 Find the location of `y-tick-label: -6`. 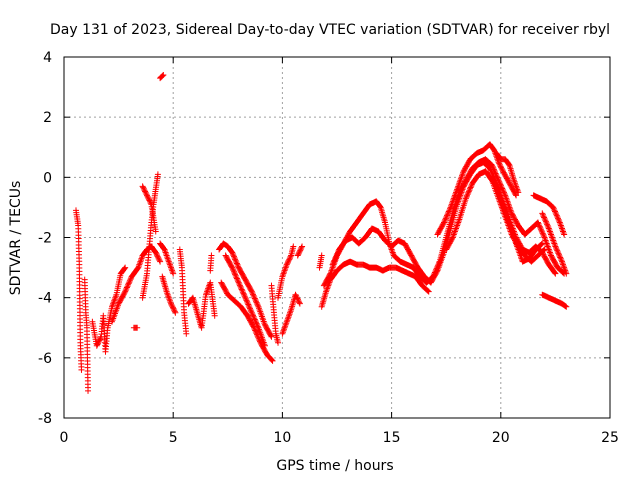

y-tick-label: -6 is located at coordinates (45, 359).